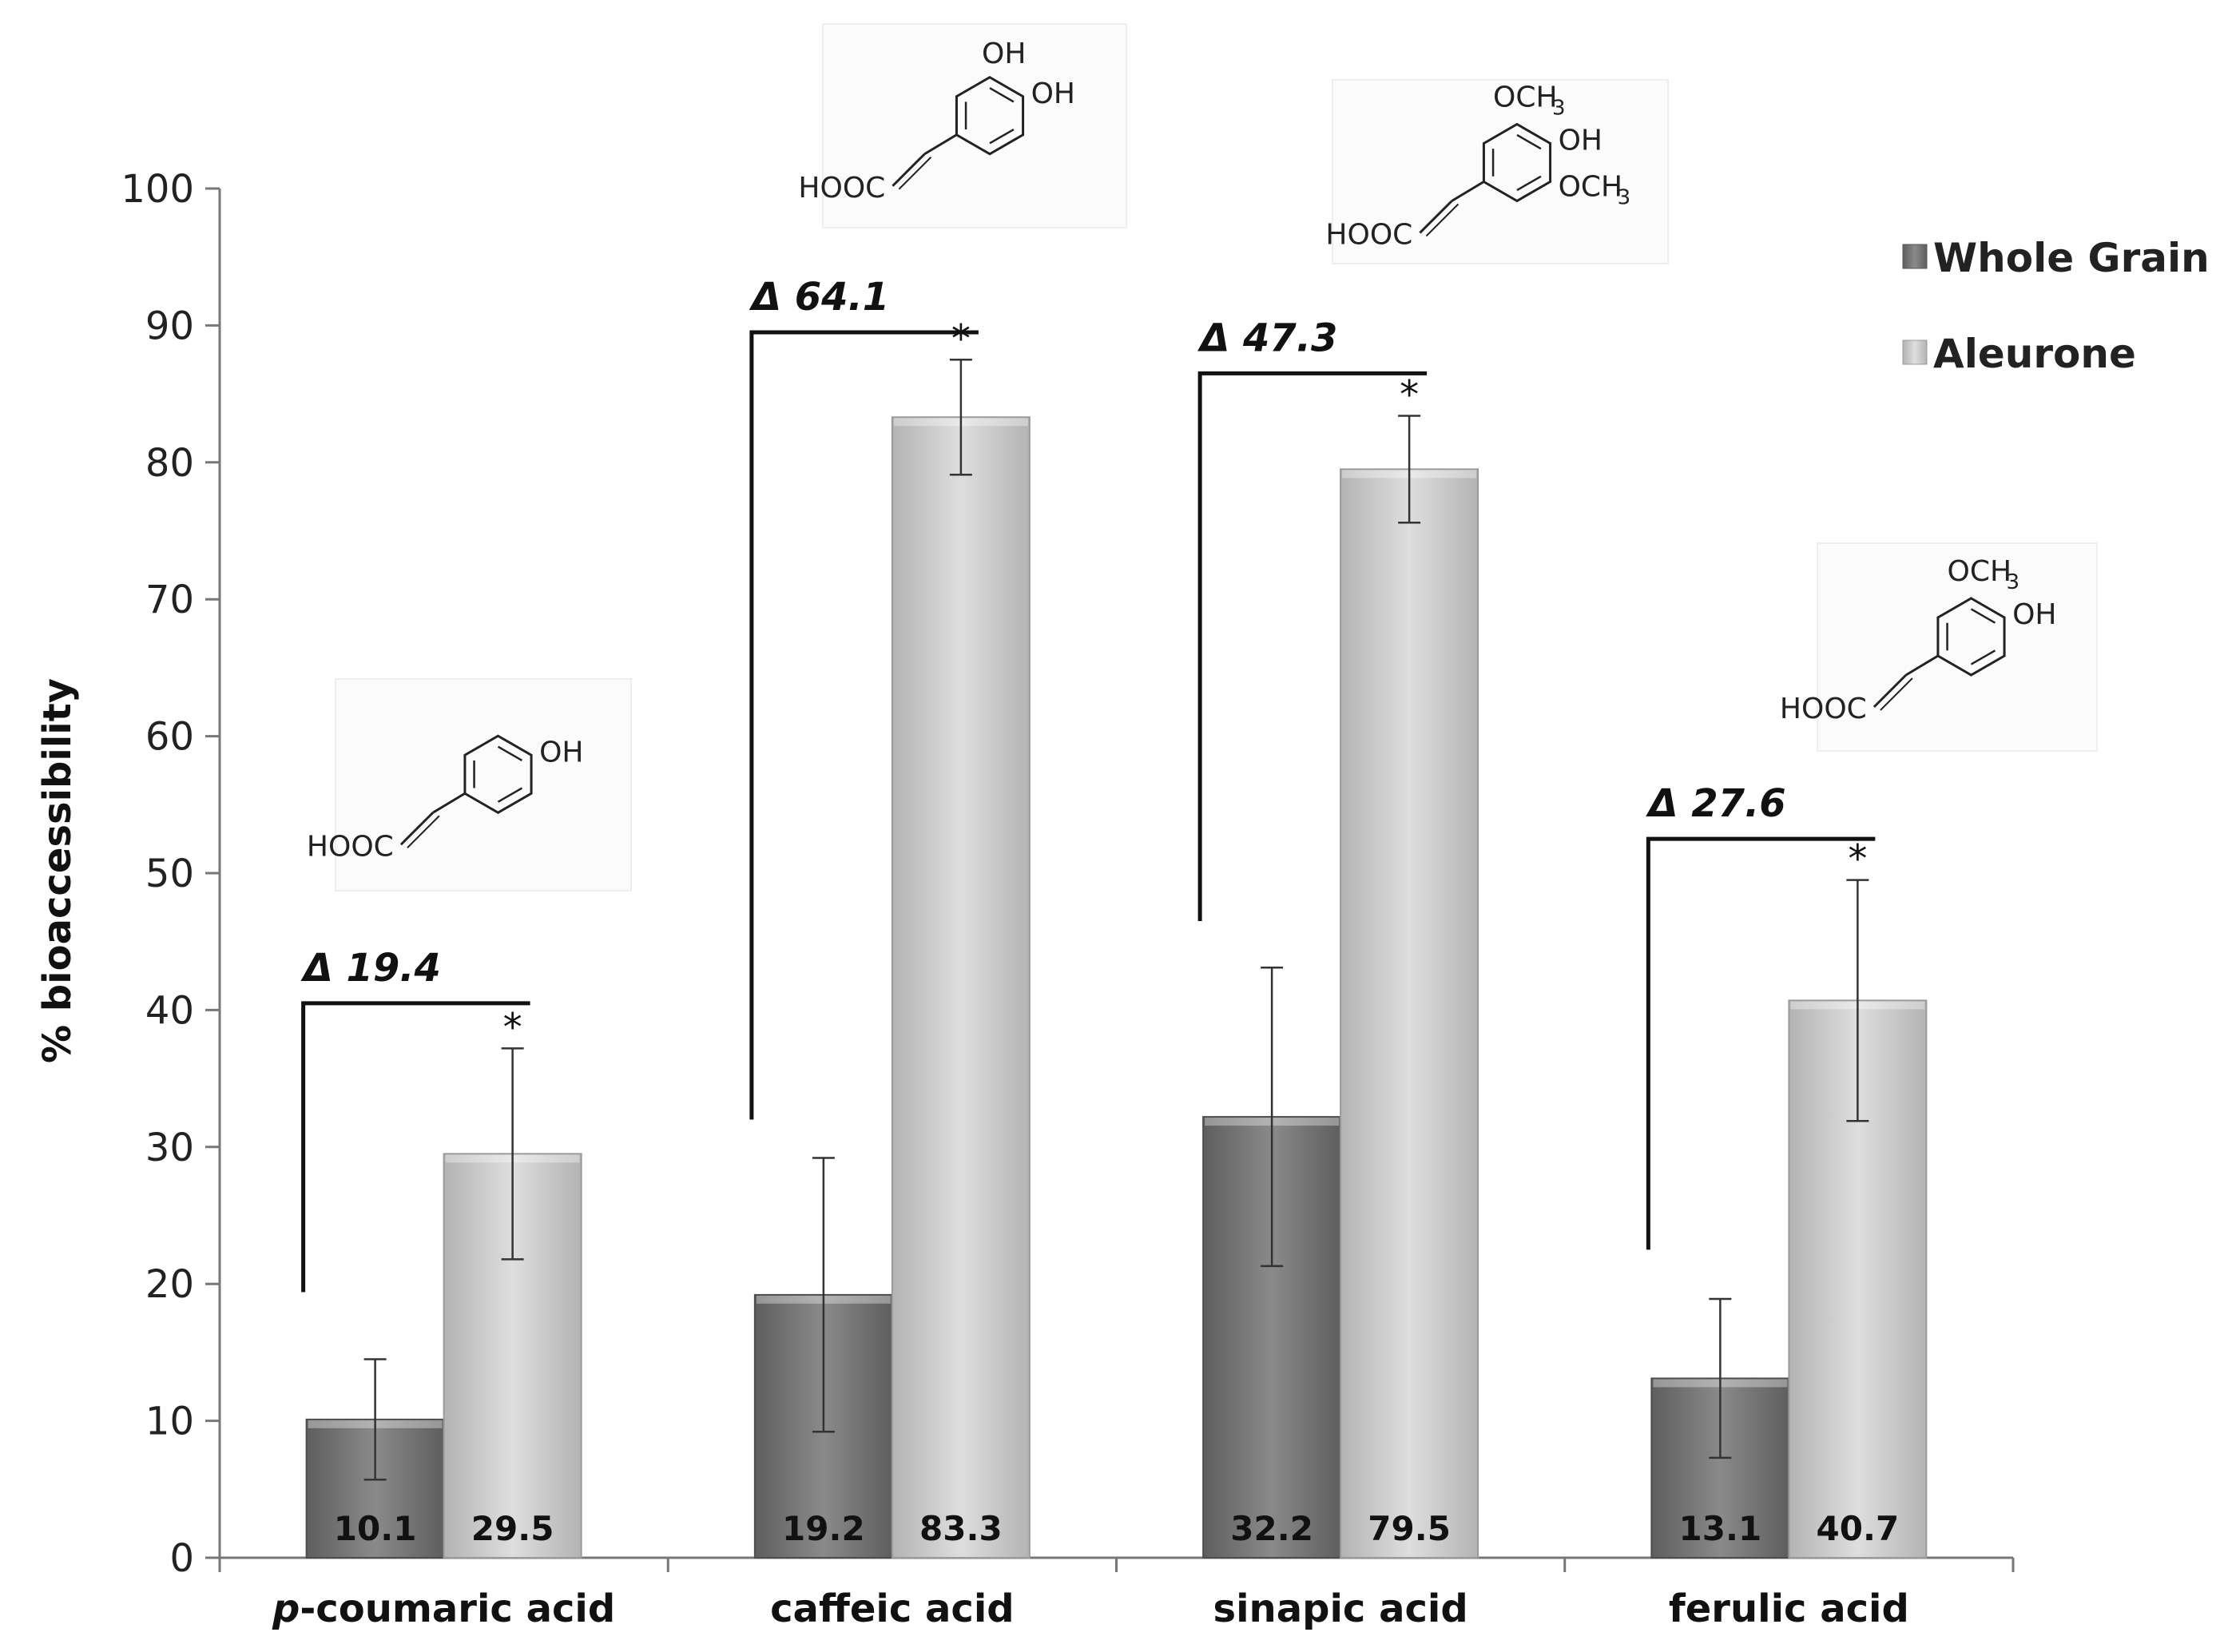  What do you see at coordinates (2056, 306) in the screenshot?
I see `legend: Whole Grain Aleurone` at bounding box center [2056, 306].